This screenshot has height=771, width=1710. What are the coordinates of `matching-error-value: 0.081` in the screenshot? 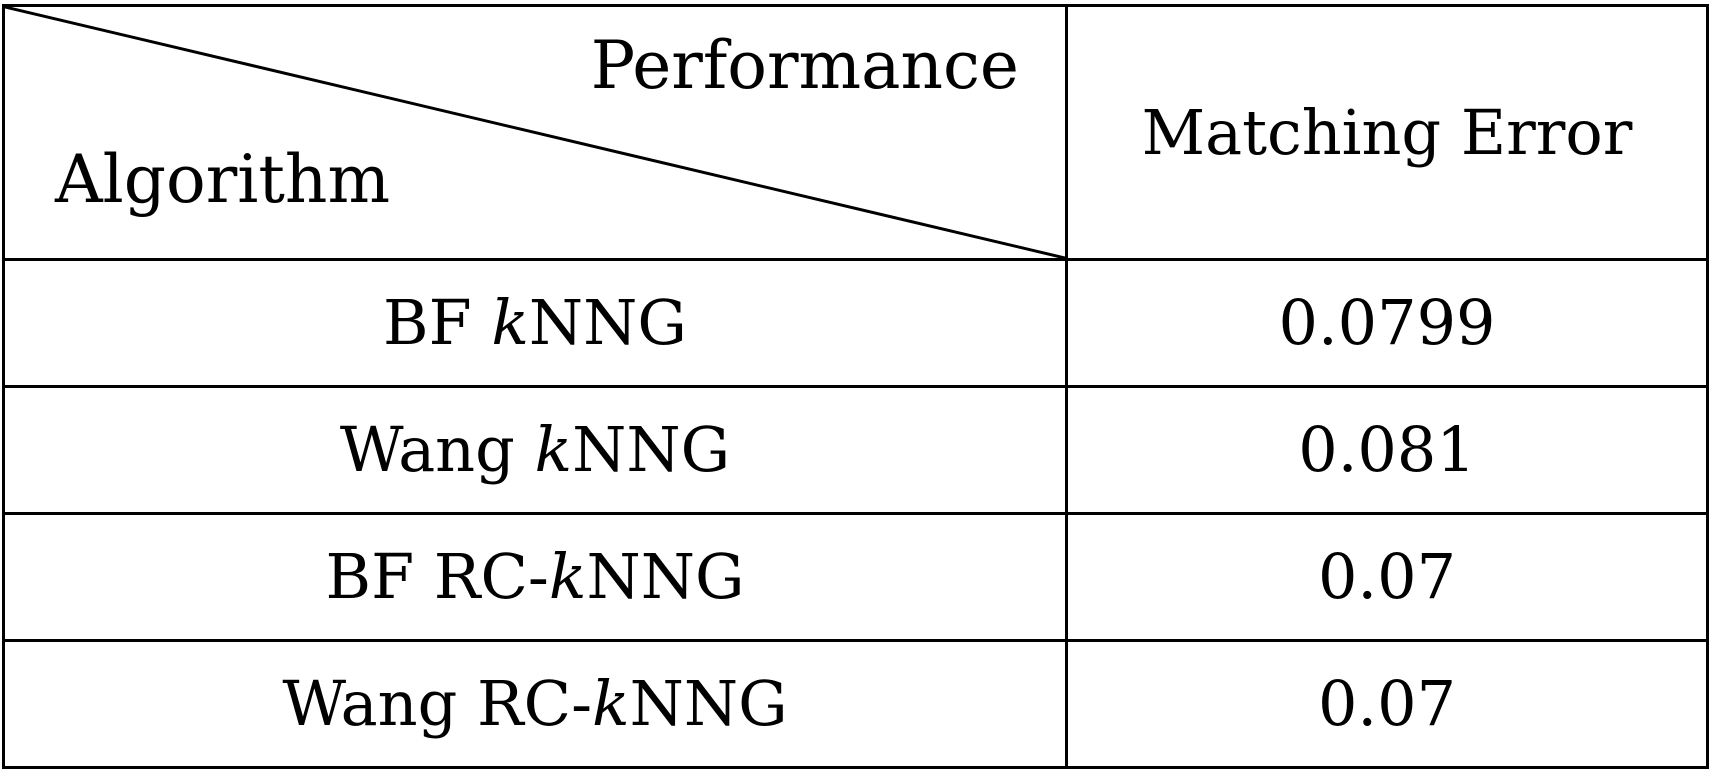 It's located at (1387, 450).